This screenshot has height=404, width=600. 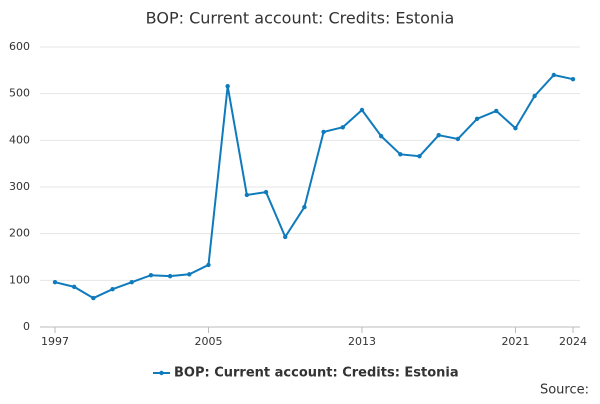 What do you see at coordinates (19, 46) in the screenshot?
I see `y-tick-label: 600` at bounding box center [19, 46].